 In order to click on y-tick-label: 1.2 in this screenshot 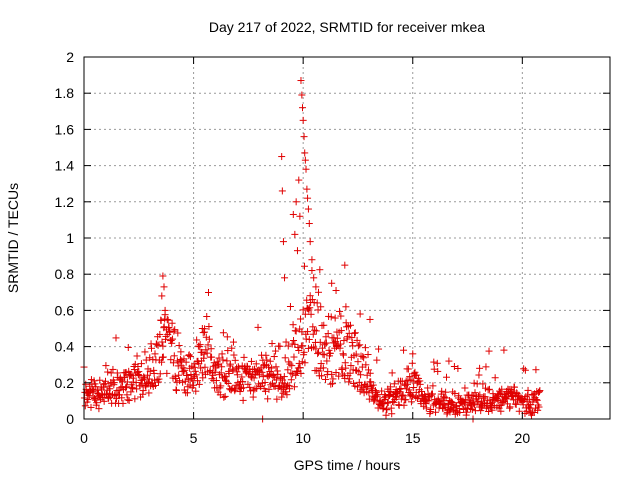, I will do `click(65, 202)`.